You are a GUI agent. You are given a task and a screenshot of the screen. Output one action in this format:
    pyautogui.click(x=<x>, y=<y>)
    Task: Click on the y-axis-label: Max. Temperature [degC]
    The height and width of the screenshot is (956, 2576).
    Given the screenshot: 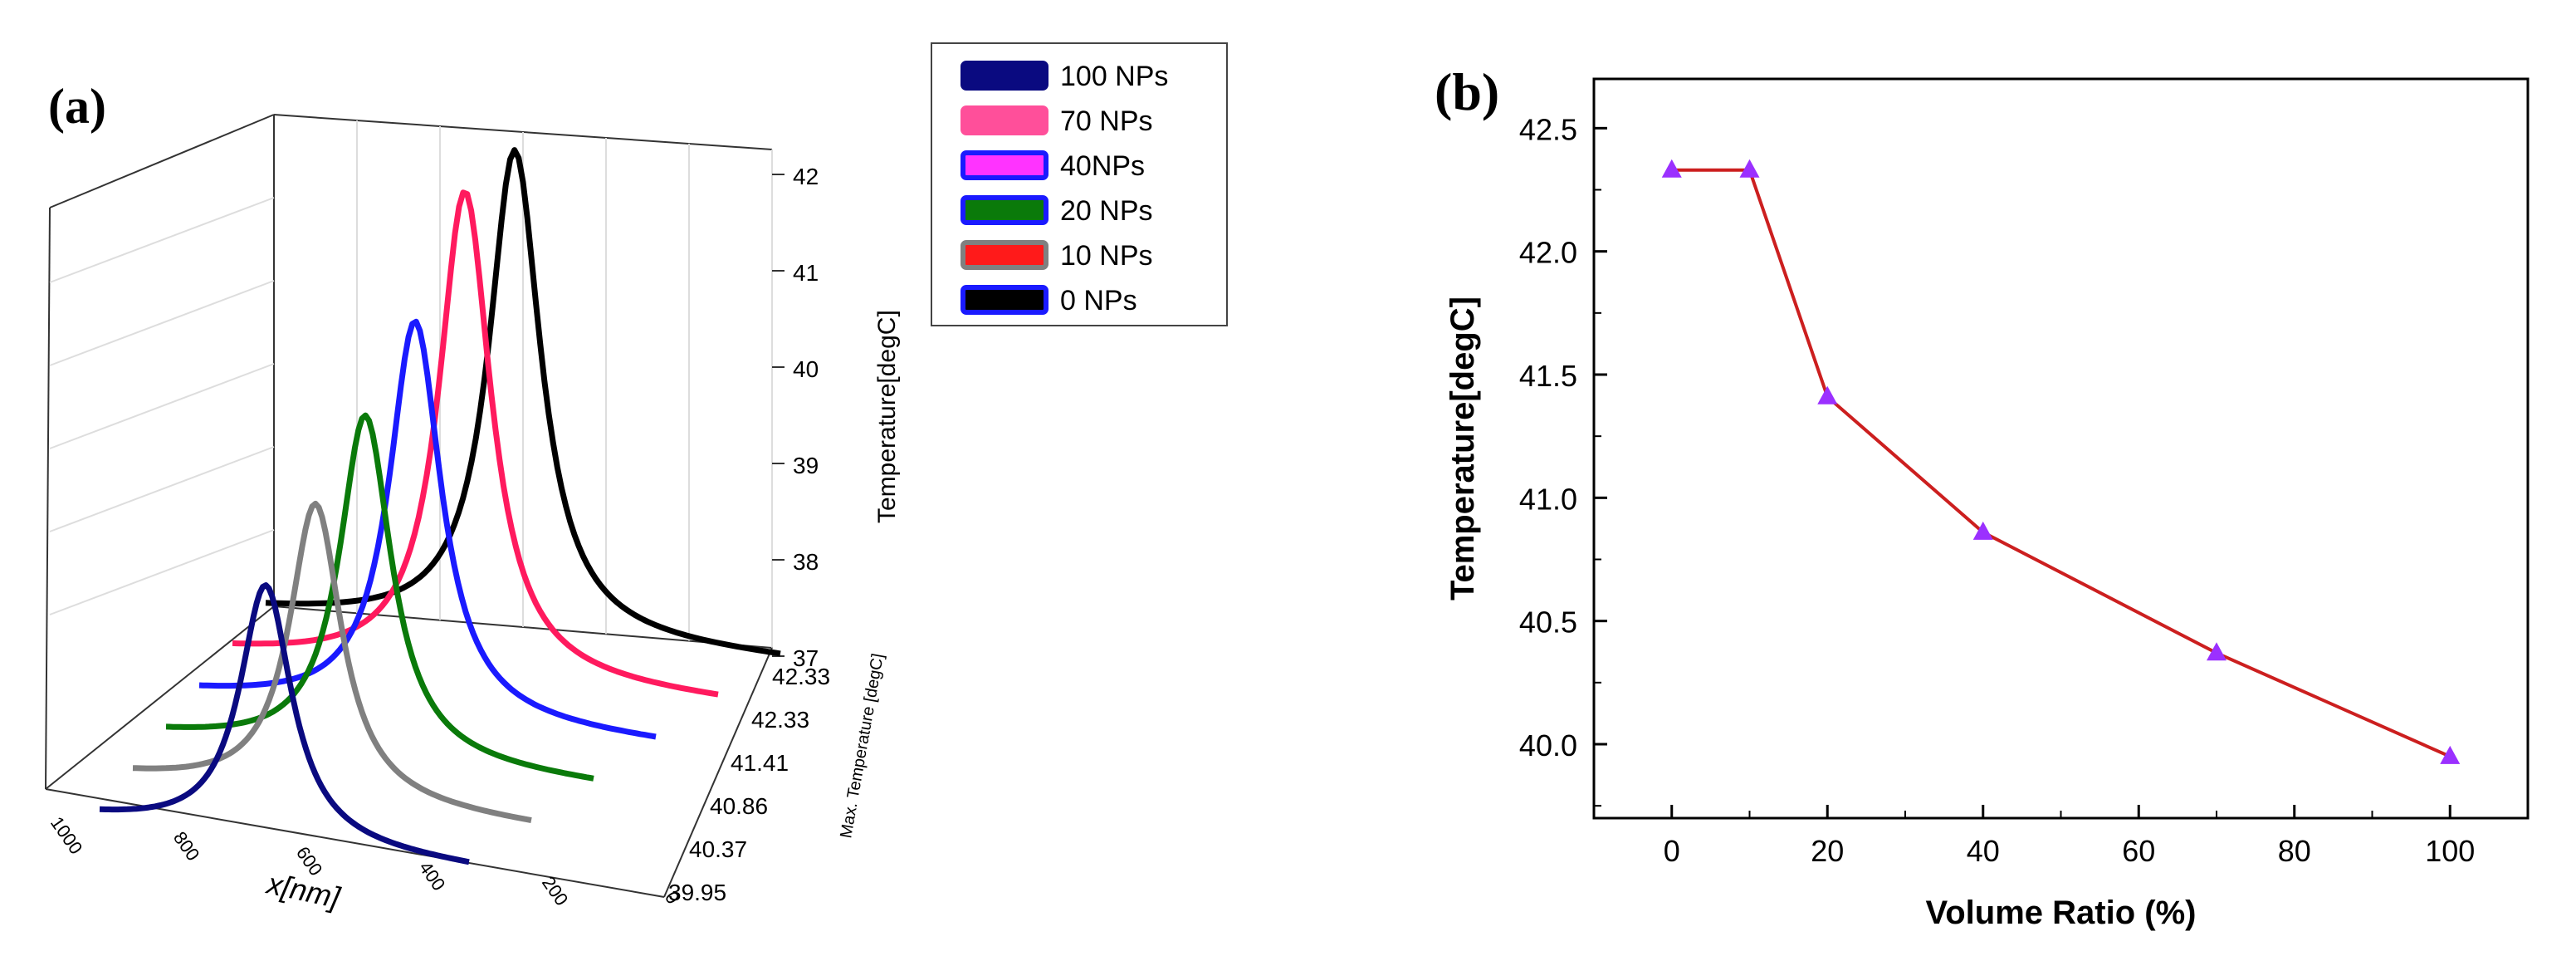 What is the action you would take?
    pyautogui.click(x=862, y=746)
    